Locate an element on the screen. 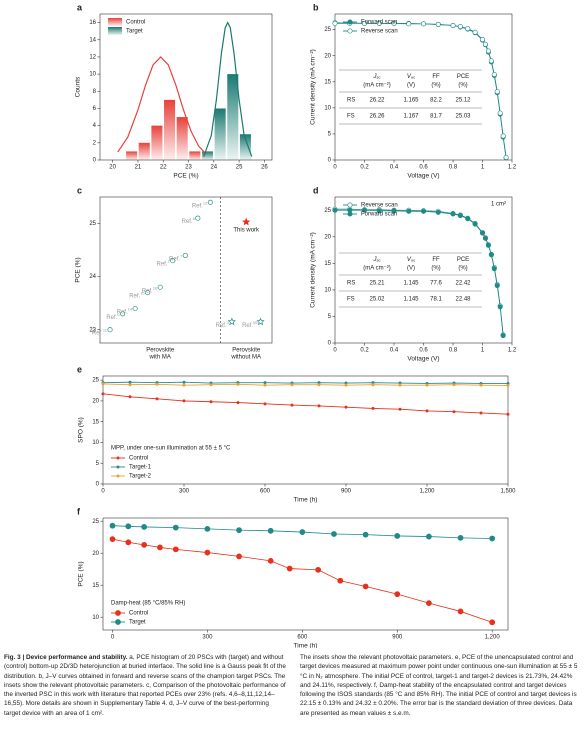  x-tick-label: 22 is located at coordinates (163, 168).